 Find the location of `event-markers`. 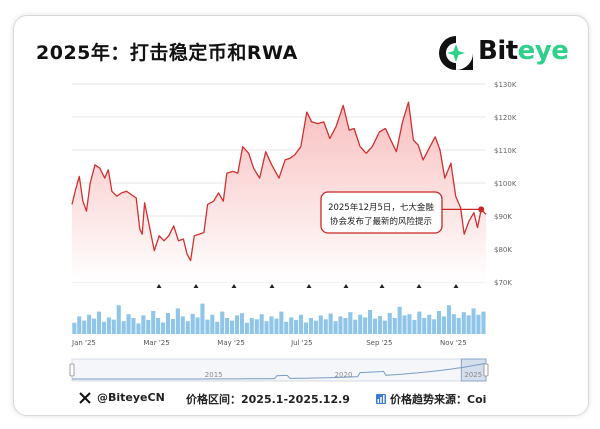

event-markers is located at coordinates (307, 286).